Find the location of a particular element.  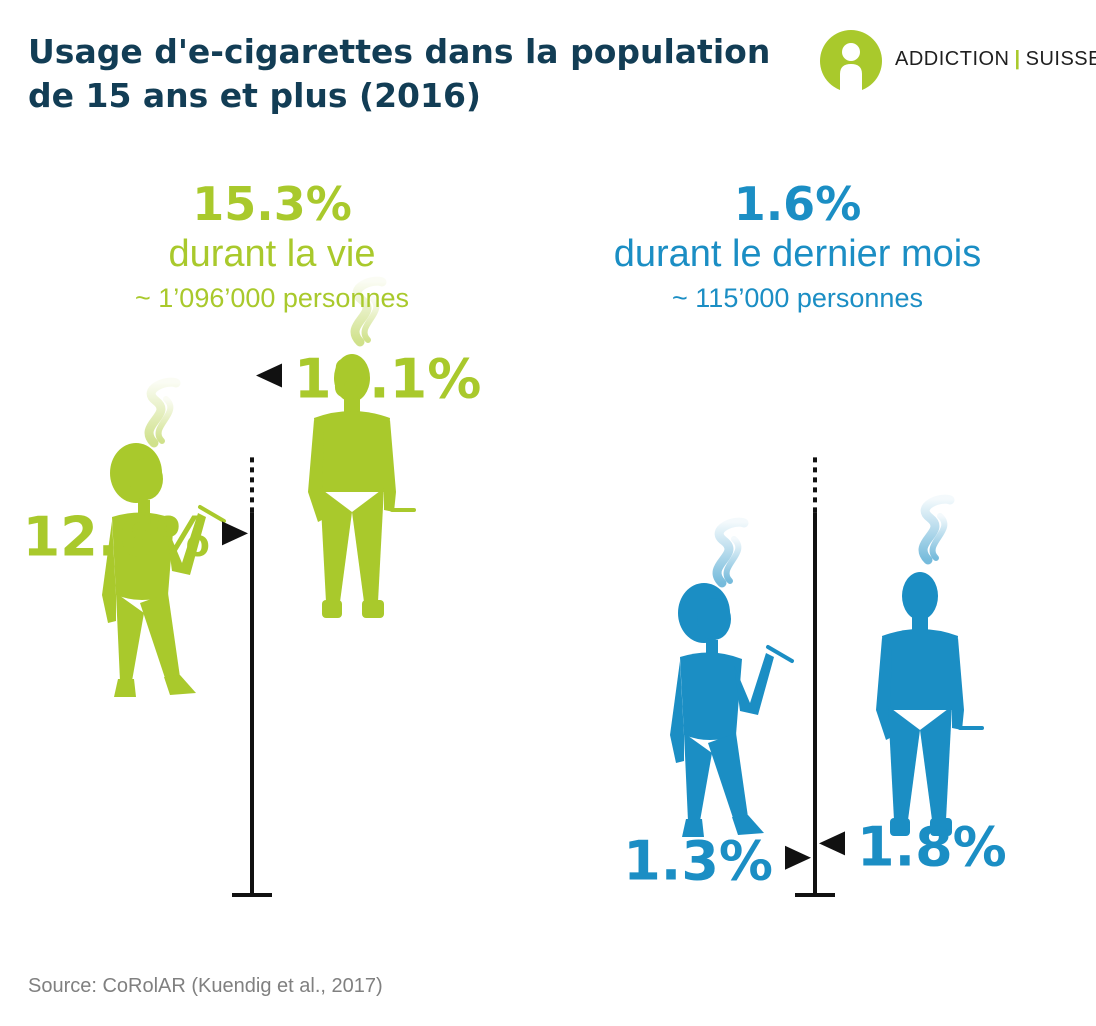

subtitle-lifetime: durant la vie is located at coordinates (272, 254).